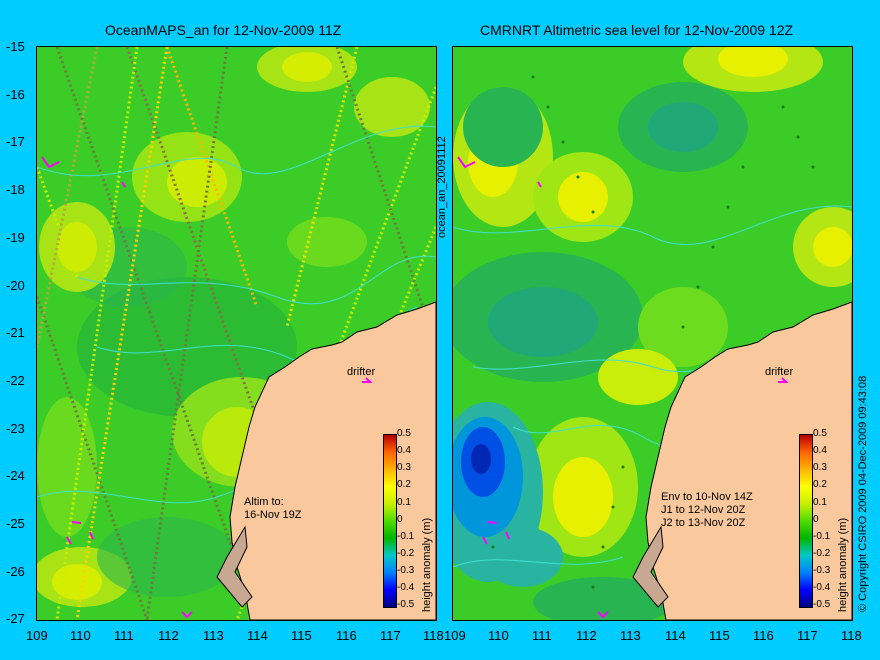 Image resolution: width=880 pixels, height=660 pixels. I want to click on lat-tick: -25, so click(15, 523).